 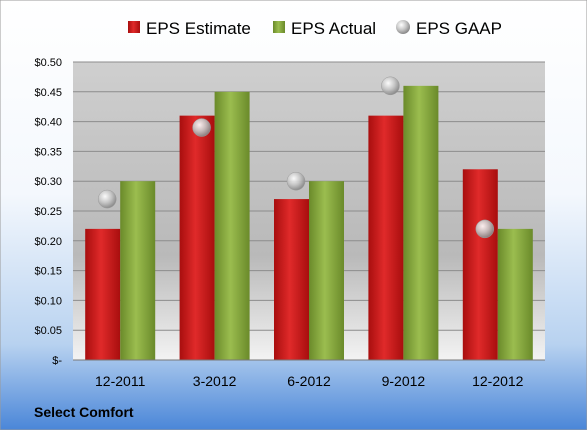 I want to click on y-tick-label: $0.40, so click(x=48, y=123).